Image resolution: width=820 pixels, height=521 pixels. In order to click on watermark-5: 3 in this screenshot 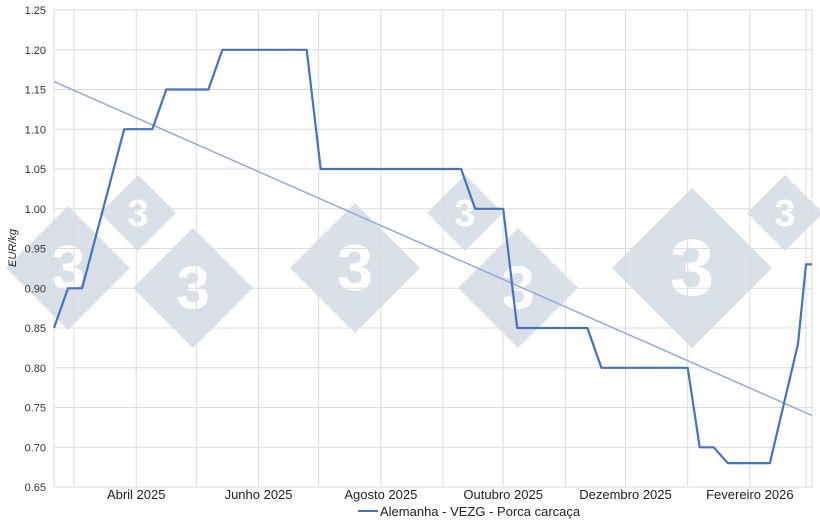, I will do `click(465, 213)`.